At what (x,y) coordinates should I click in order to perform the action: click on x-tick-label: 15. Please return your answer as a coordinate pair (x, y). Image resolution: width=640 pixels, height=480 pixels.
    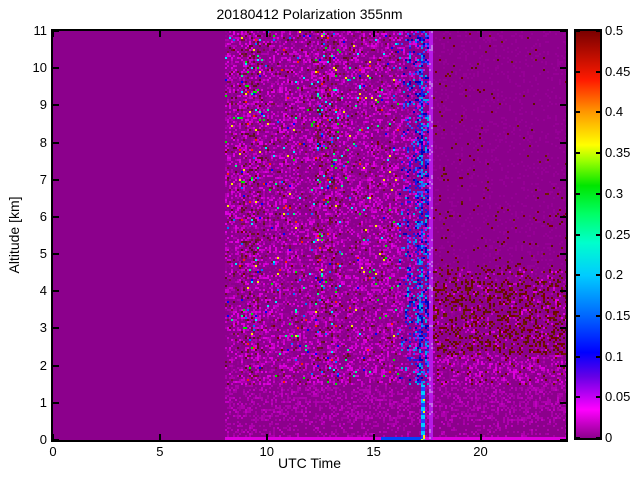
    Looking at the image, I should click on (373, 451).